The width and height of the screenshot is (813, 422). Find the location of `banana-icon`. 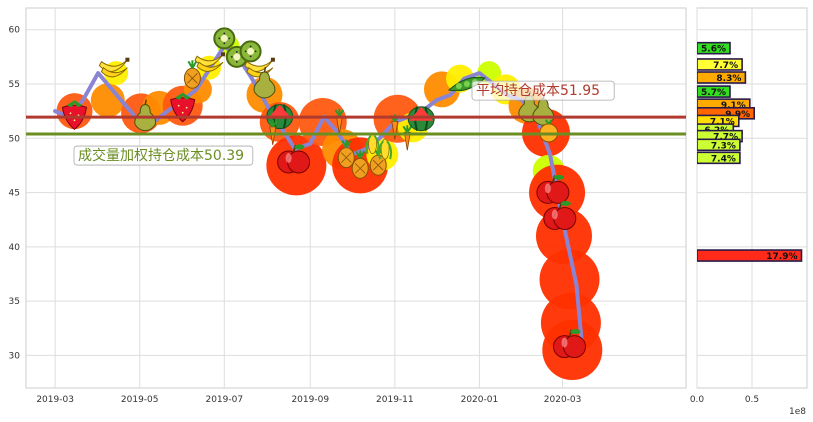

banana-icon is located at coordinates (209, 62).